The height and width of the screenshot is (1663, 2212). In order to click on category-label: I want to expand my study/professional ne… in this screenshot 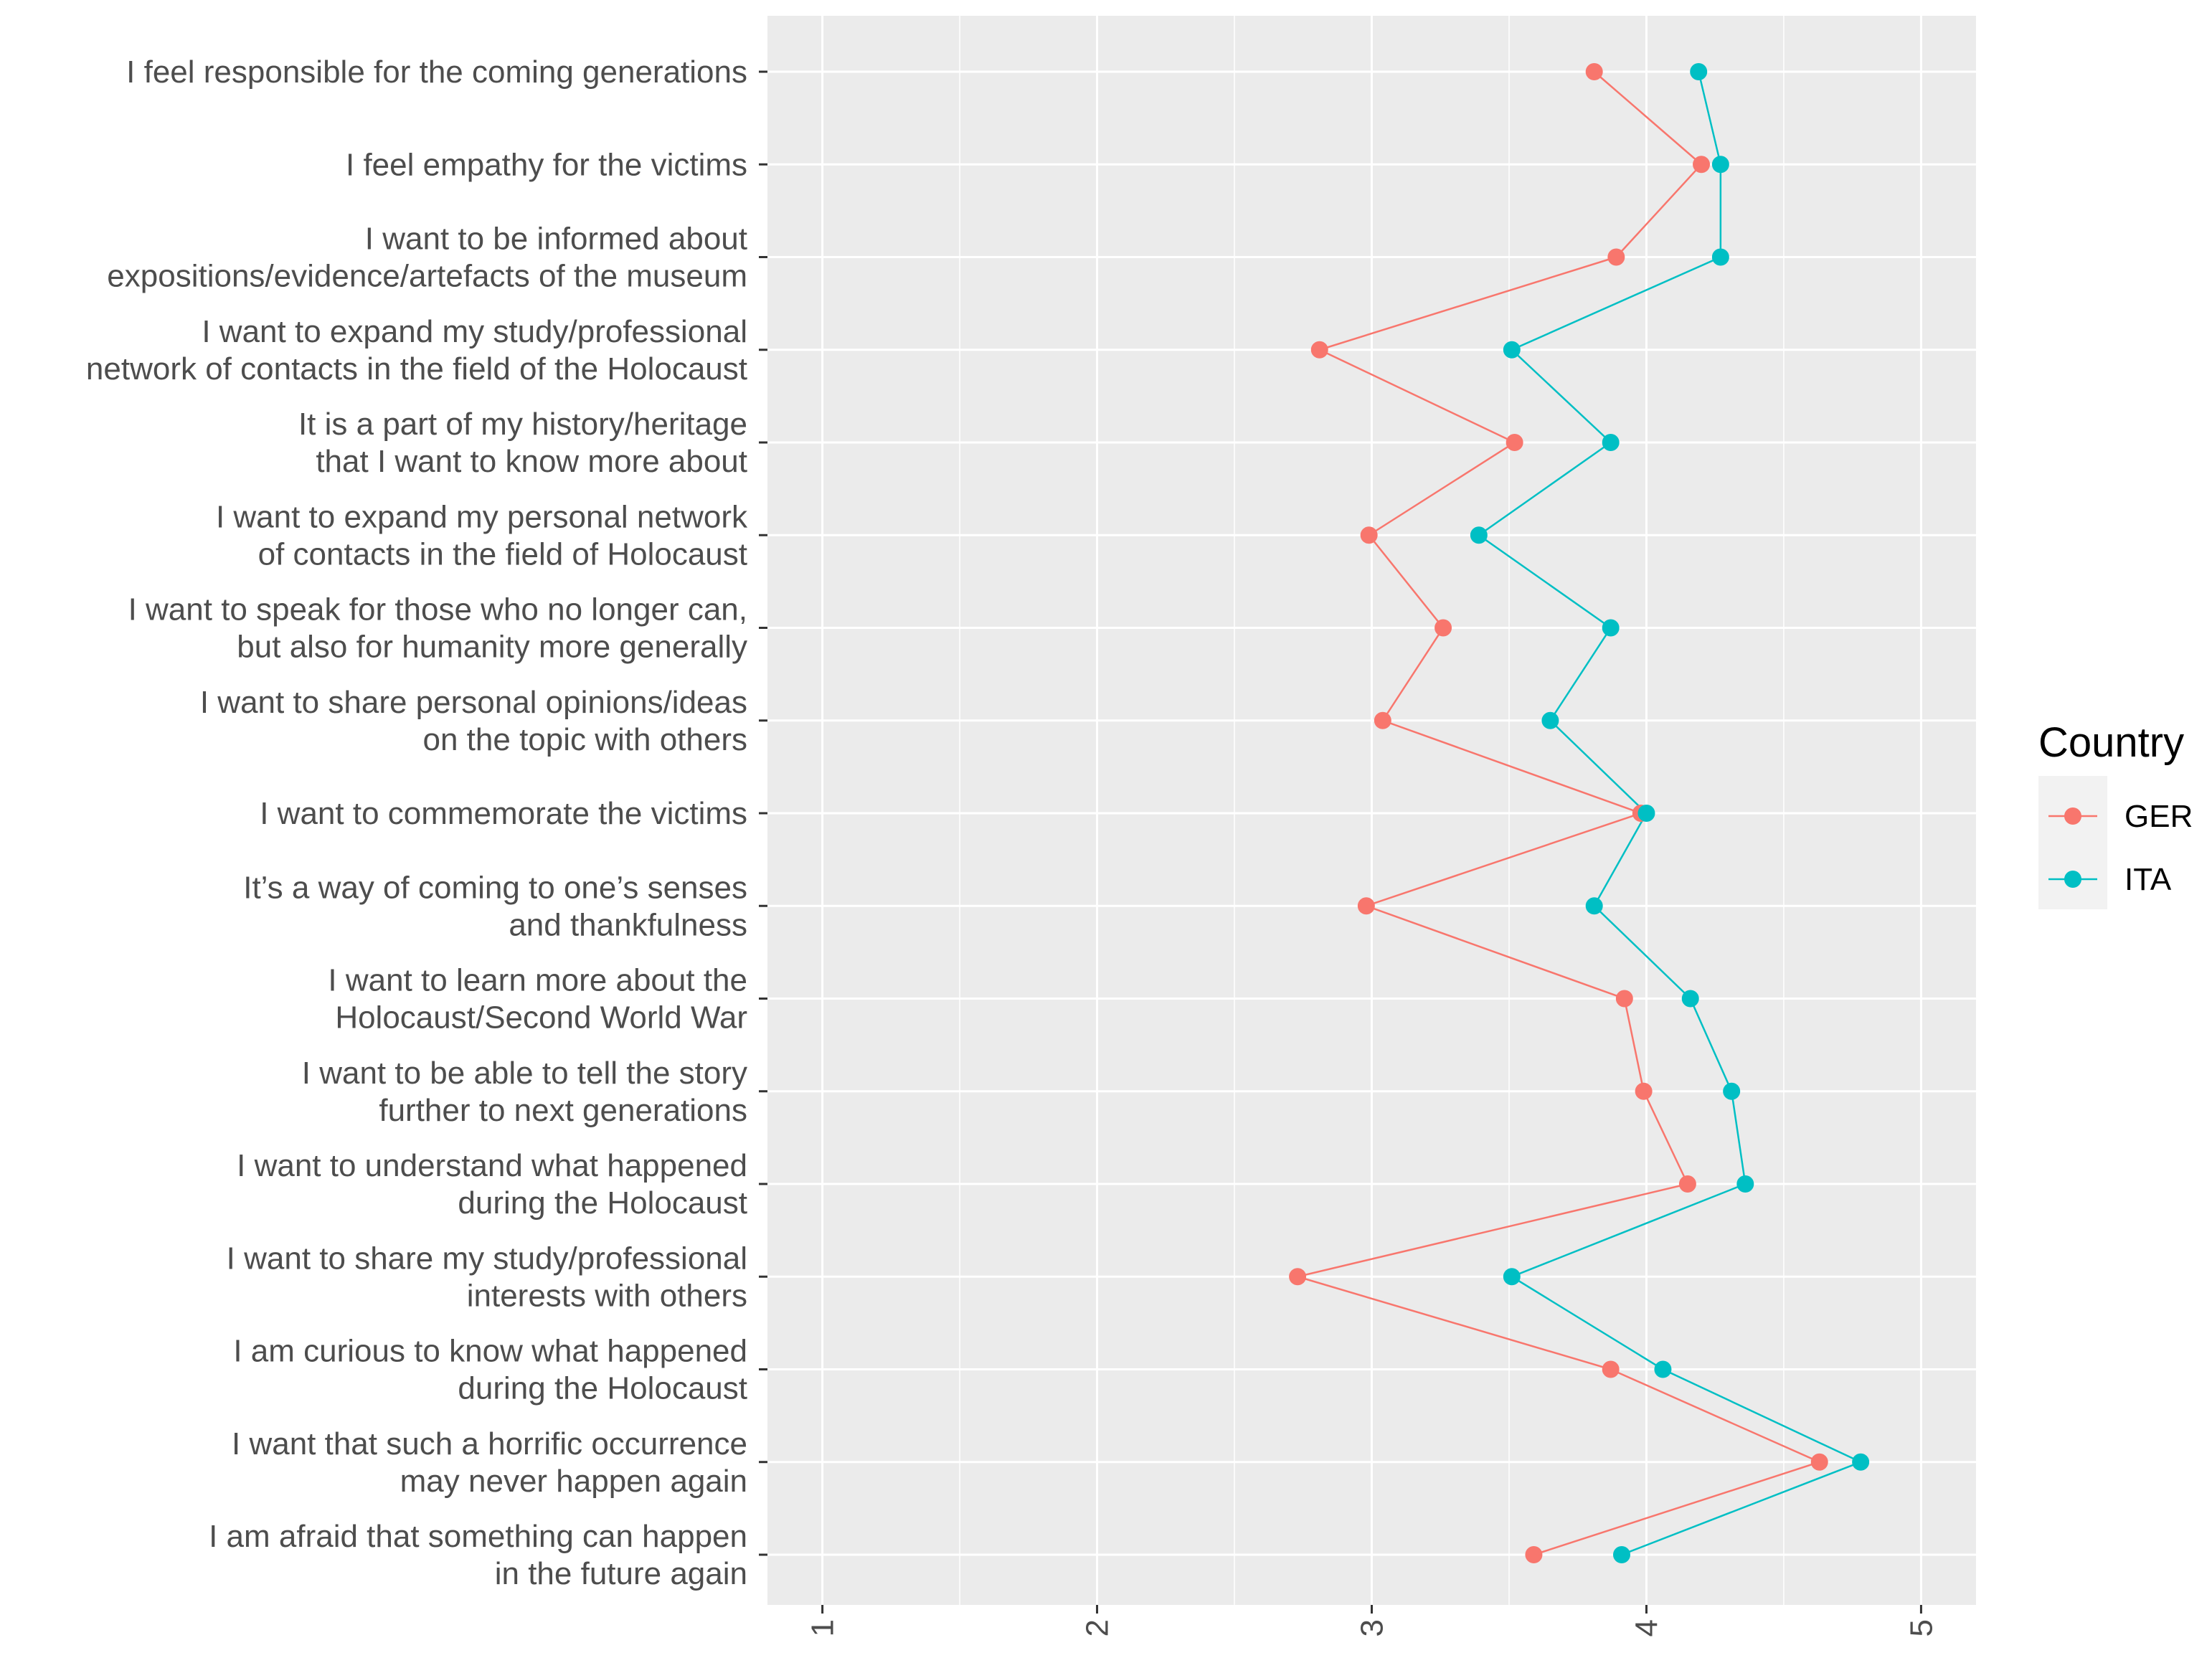, I will do `click(416, 350)`.